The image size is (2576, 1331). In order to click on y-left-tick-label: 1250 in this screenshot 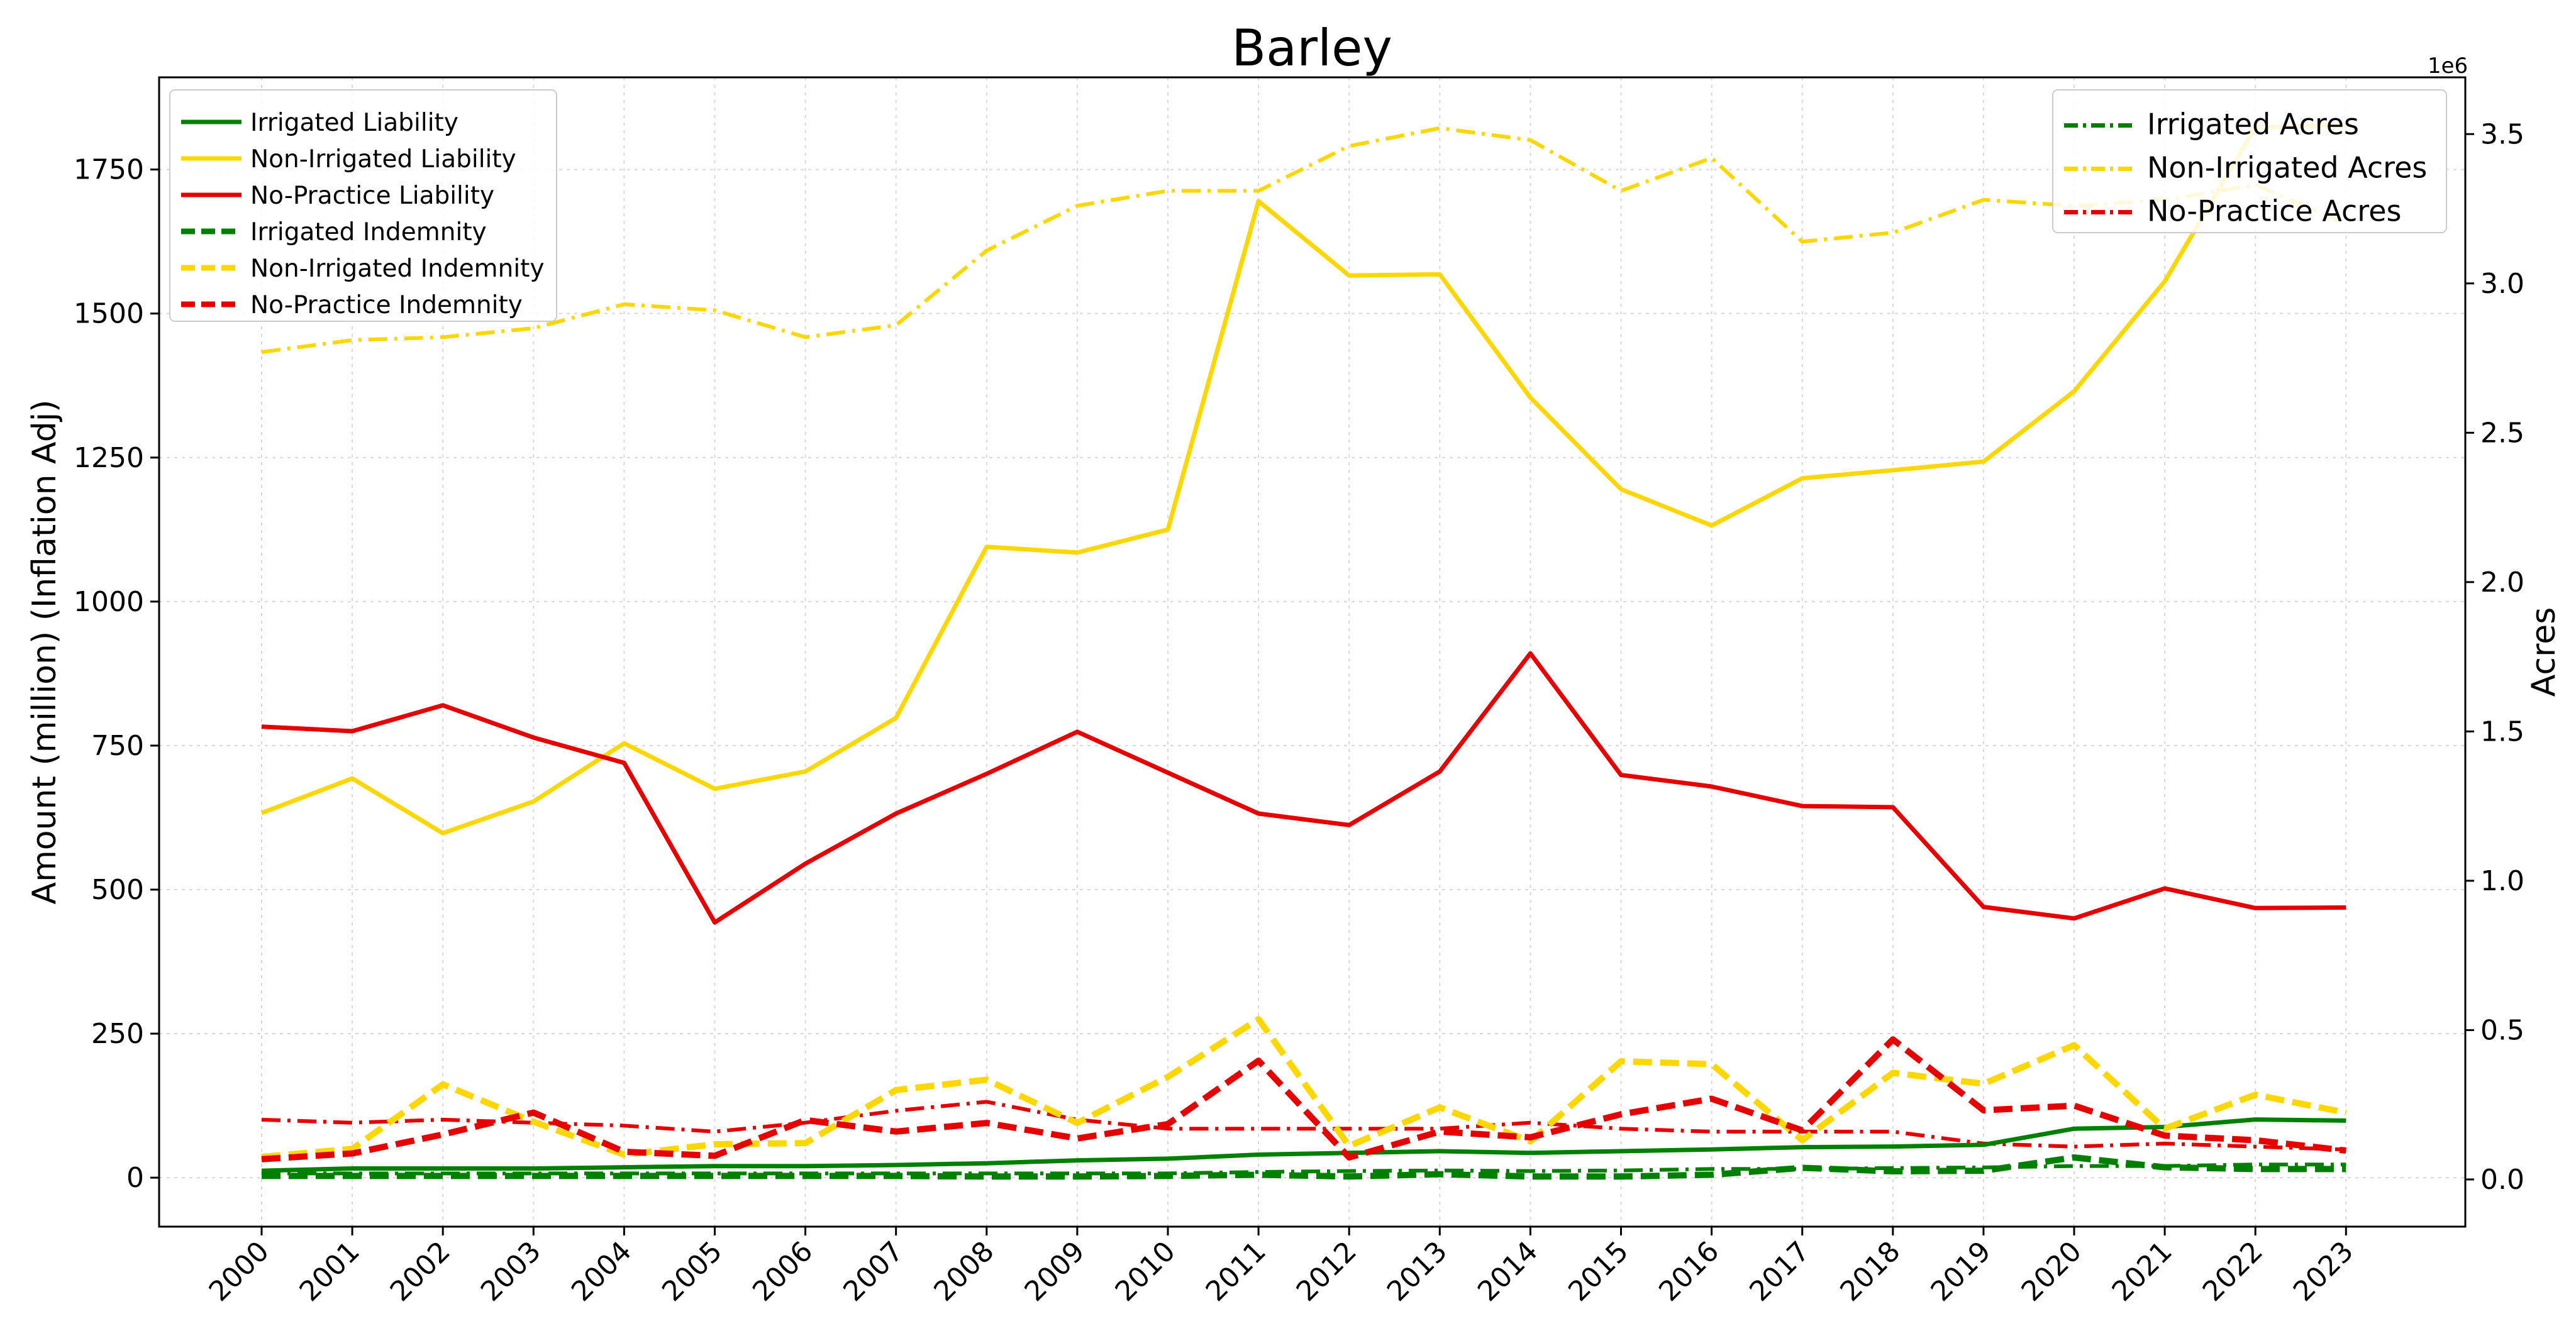, I will do `click(109, 458)`.